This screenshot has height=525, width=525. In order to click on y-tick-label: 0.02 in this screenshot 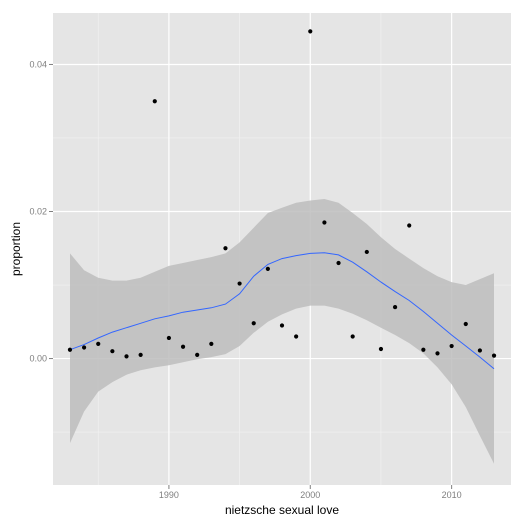, I will do `click(38, 212)`.